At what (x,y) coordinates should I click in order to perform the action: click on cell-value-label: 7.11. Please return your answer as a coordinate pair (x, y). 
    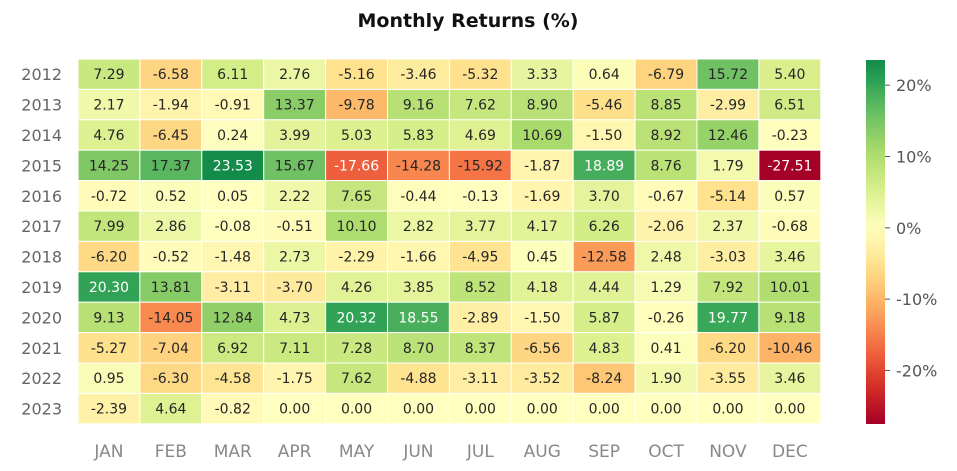
    Looking at the image, I should click on (294, 349).